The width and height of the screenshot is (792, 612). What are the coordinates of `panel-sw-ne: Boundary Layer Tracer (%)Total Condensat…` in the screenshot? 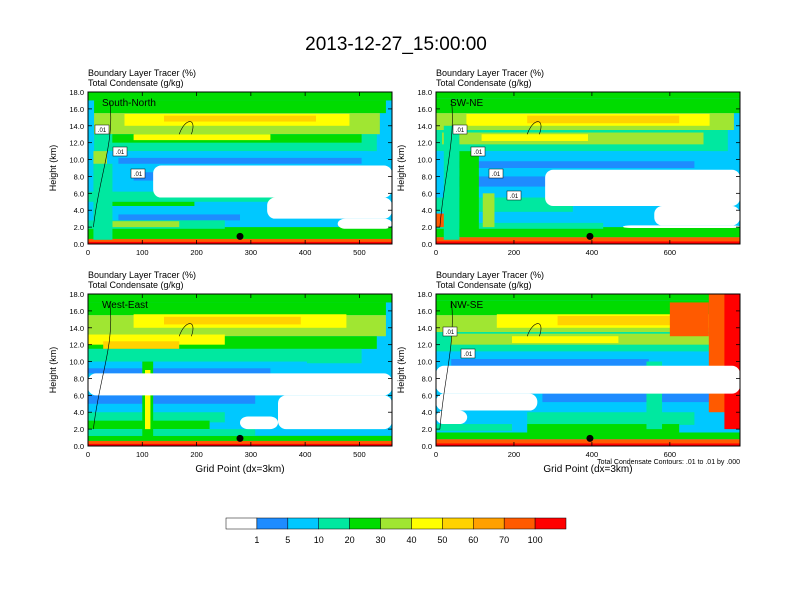 It's located at (568, 162).